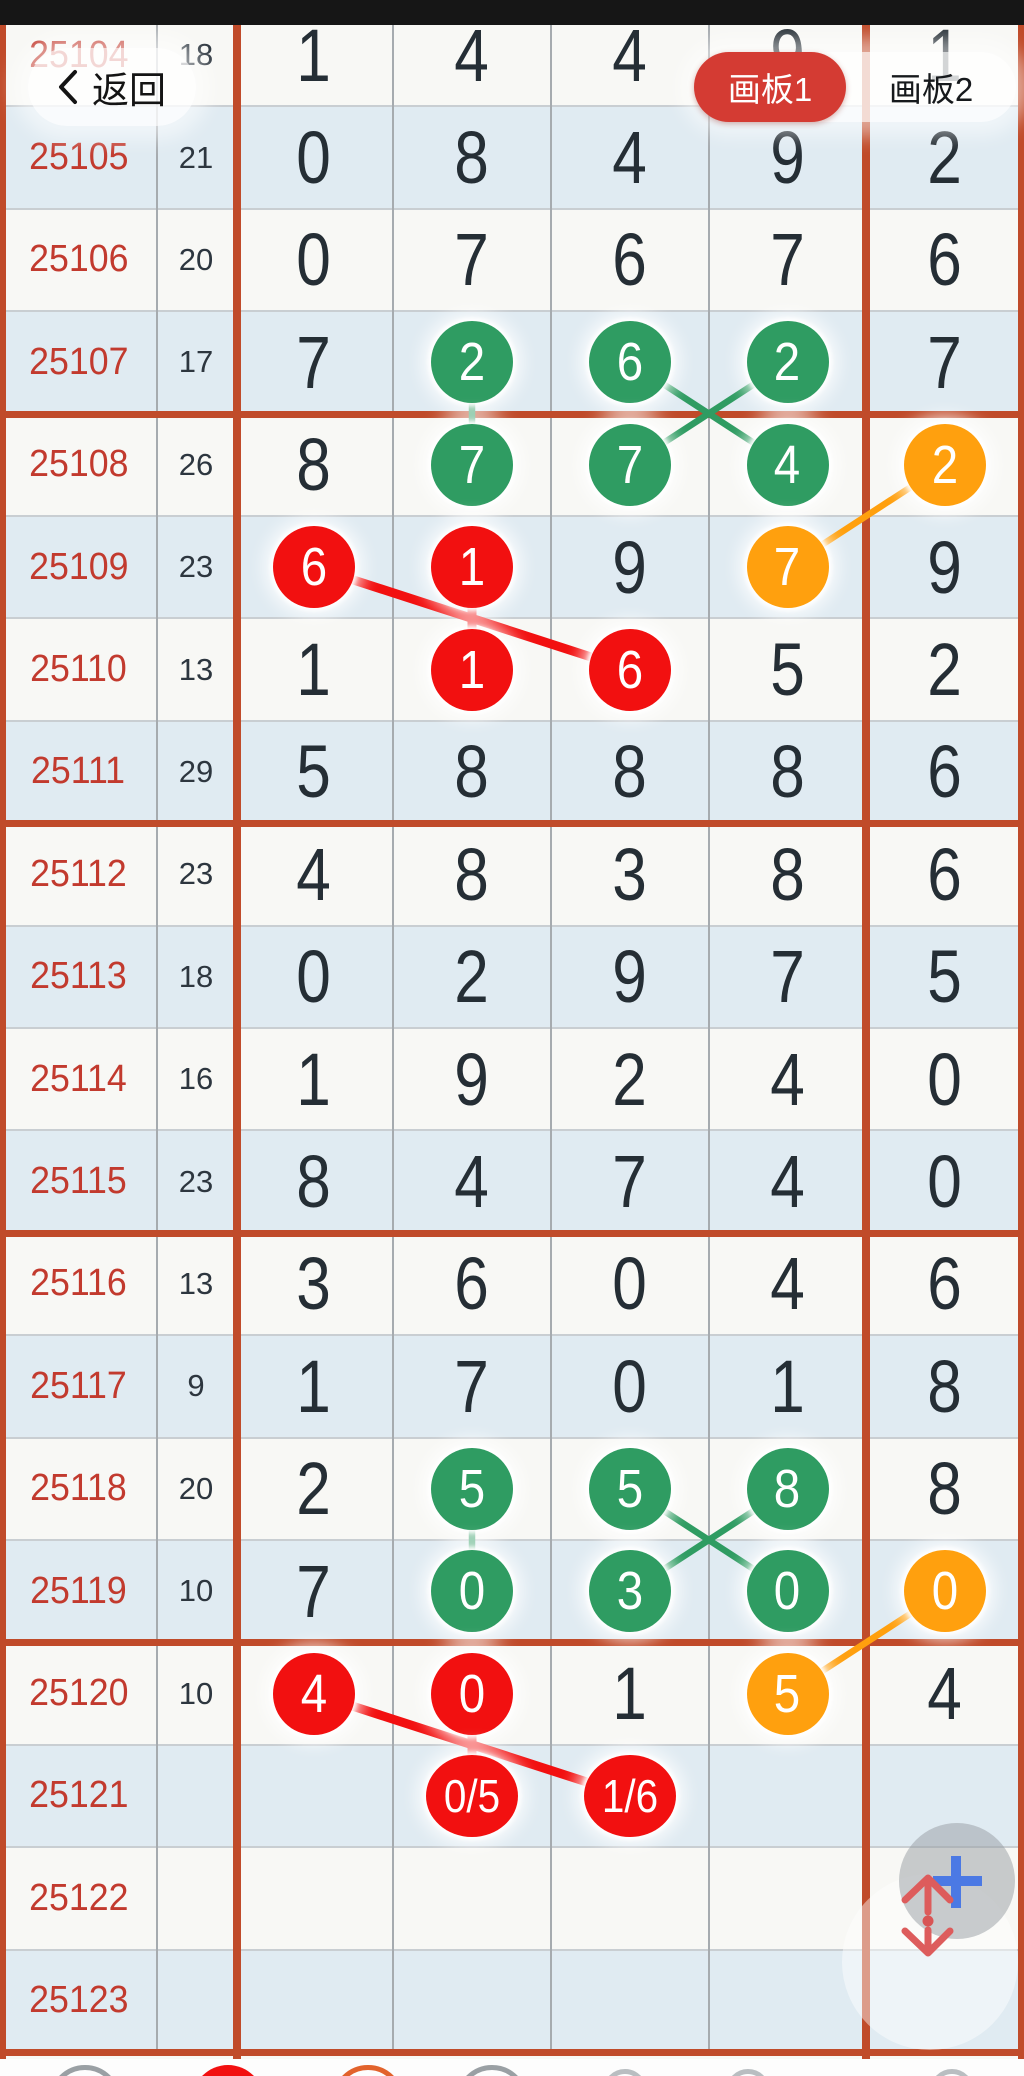  What do you see at coordinates (512, 260) in the screenshot?
I see `table-row: 25106 20 0 7 6 7 6` at bounding box center [512, 260].